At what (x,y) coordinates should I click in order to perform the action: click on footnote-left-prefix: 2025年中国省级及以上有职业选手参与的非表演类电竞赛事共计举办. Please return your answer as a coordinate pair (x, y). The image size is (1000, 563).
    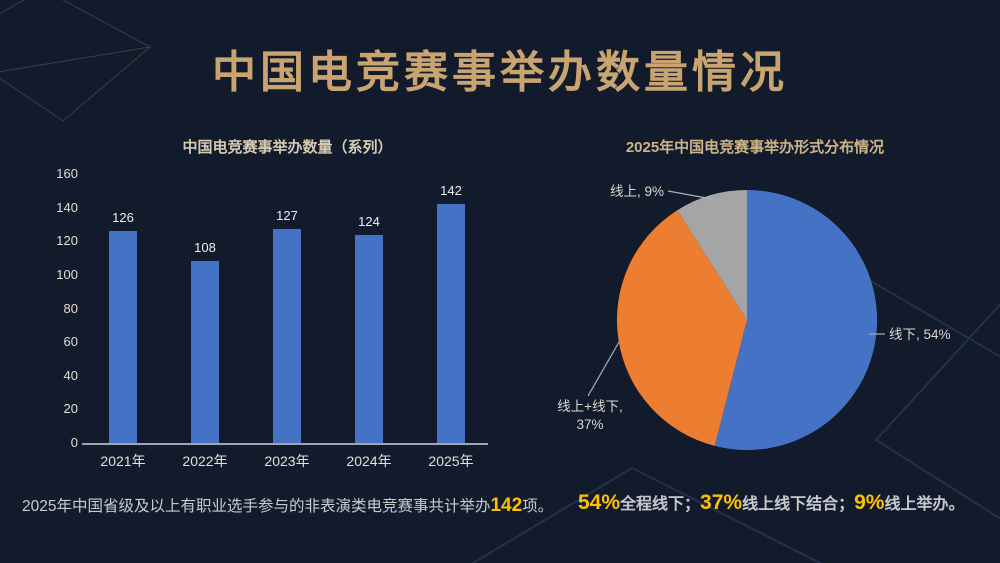
    Looking at the image, I should click on (256, 506).